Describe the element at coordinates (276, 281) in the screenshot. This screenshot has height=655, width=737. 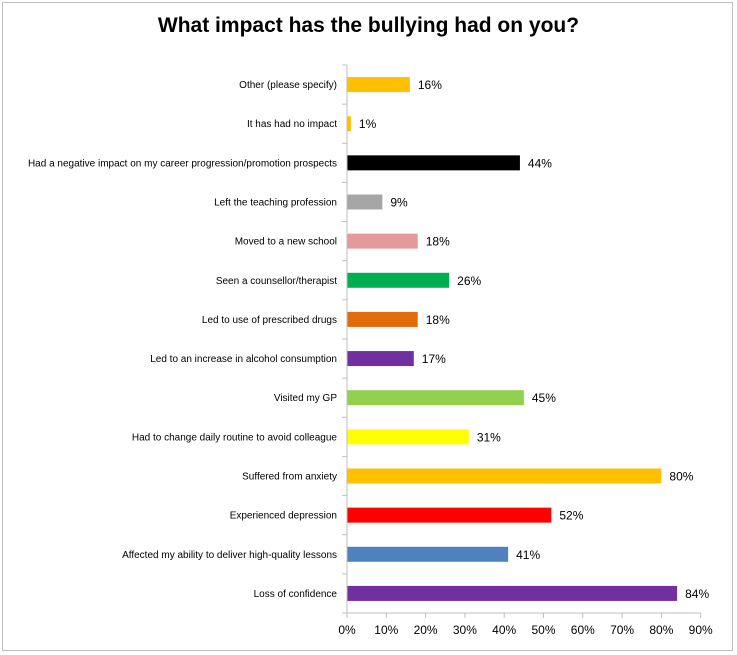
I see `category-label-5: Seen a counsellor/therapist` at that location.